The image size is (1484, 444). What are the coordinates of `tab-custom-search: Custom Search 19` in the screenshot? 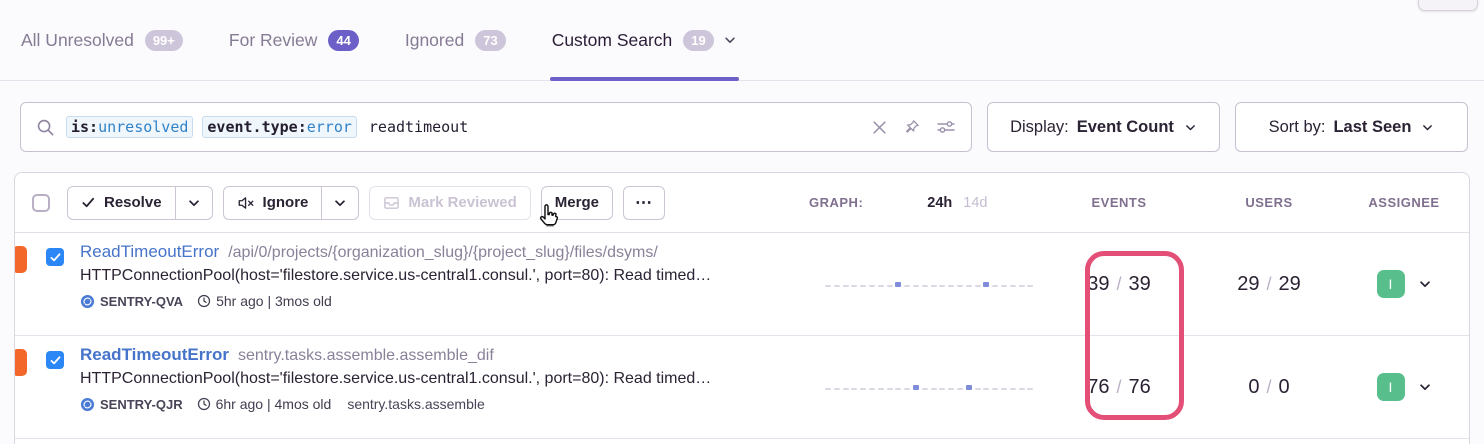 It's located at (644, 40).